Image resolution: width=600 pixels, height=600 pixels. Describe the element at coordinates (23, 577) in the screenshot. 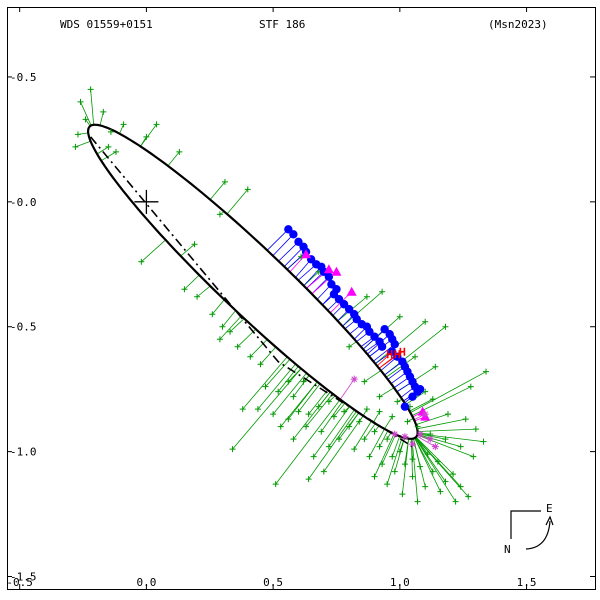

I see `y-tick-label: -1.5` at that location.